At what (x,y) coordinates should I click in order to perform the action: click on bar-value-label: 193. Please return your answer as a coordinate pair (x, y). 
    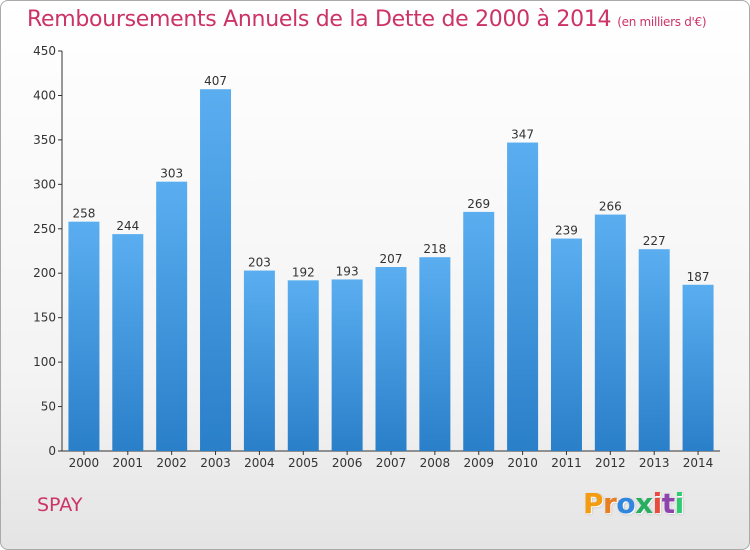
    Looking at the image, I should click on (347, 271).